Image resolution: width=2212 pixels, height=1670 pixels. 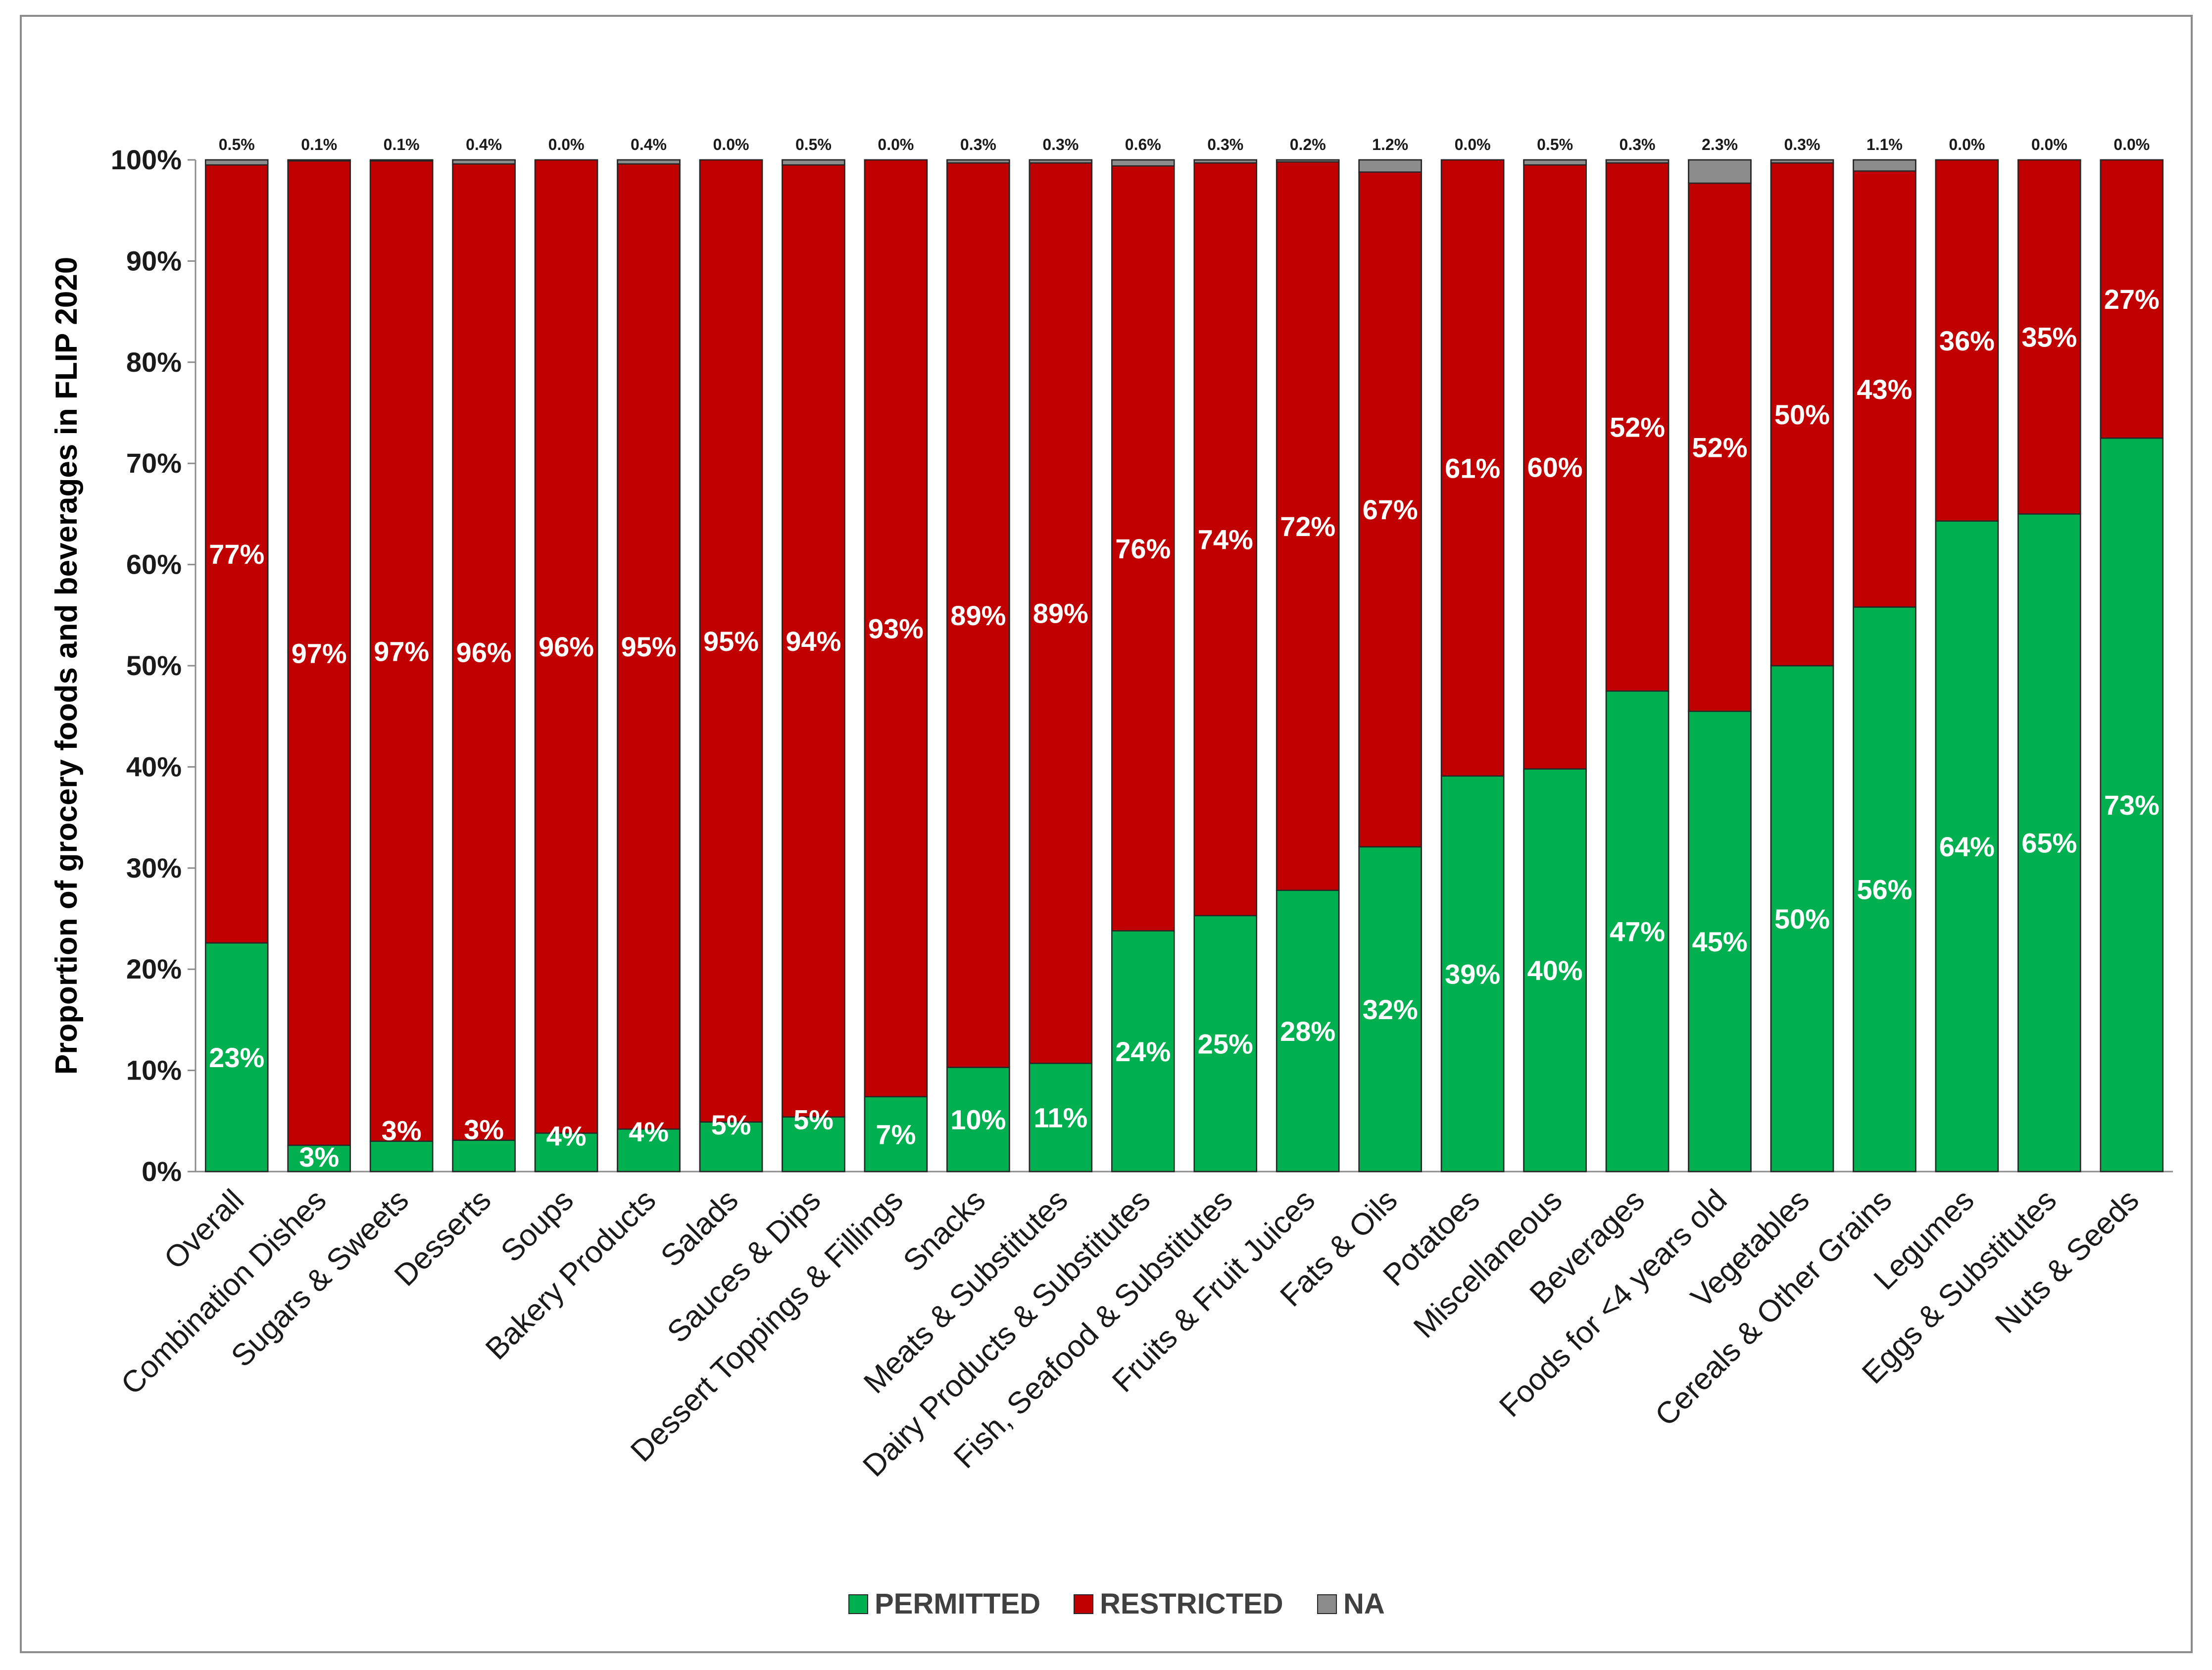 What do you see at coordinates (154, 260) in the screenshot?
I see `y-tick-label: 90%` at bounding box center [154, 260].